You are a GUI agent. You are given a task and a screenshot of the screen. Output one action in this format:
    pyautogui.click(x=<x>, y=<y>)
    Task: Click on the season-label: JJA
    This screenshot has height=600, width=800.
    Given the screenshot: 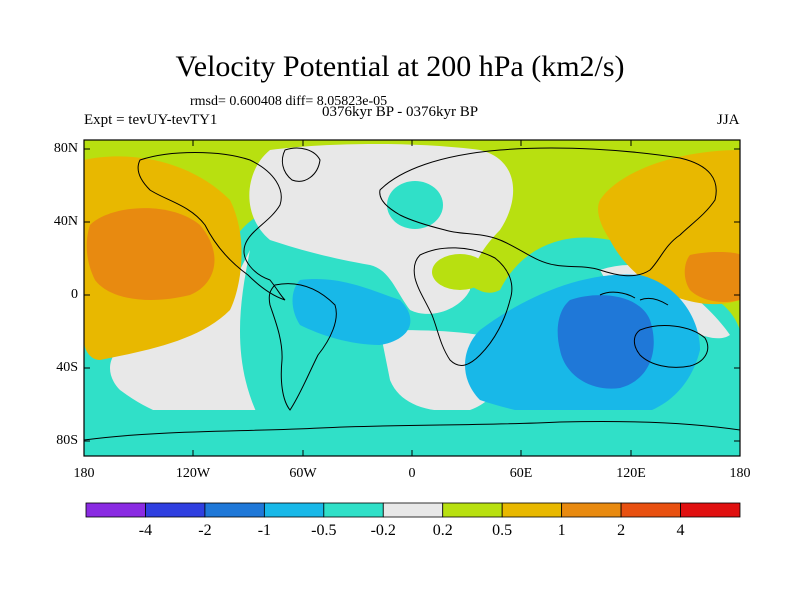 What is the action you would take?
    pyautogui.click(x=728, y=120)
    